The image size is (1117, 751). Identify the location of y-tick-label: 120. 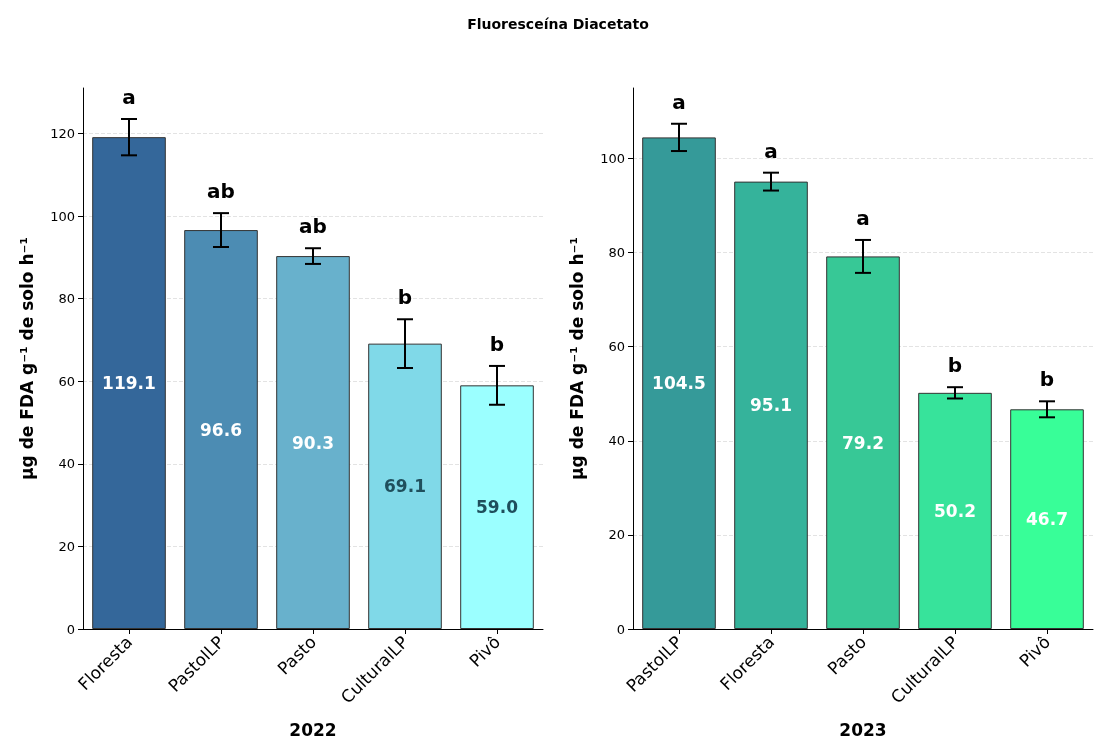
(62, 133).